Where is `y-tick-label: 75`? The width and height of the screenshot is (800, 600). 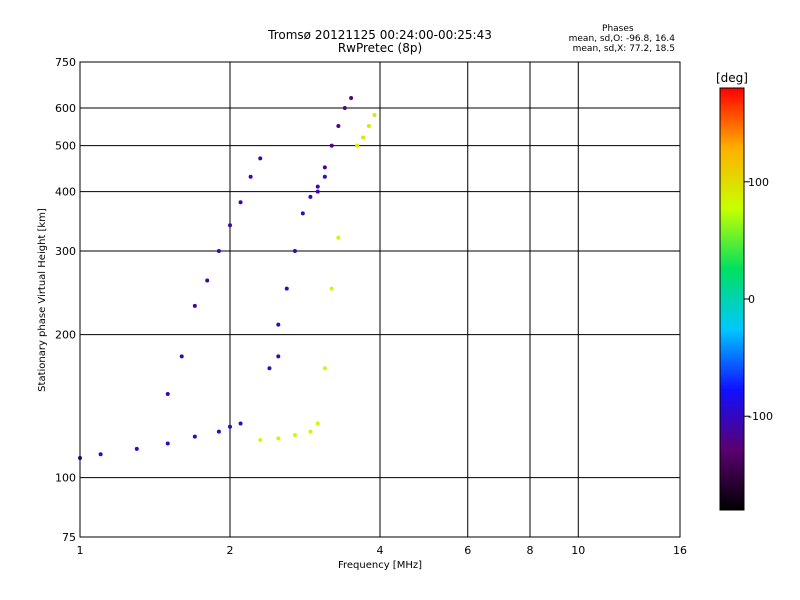 y-tick-label: 75 is located at coordinates (69, 537).